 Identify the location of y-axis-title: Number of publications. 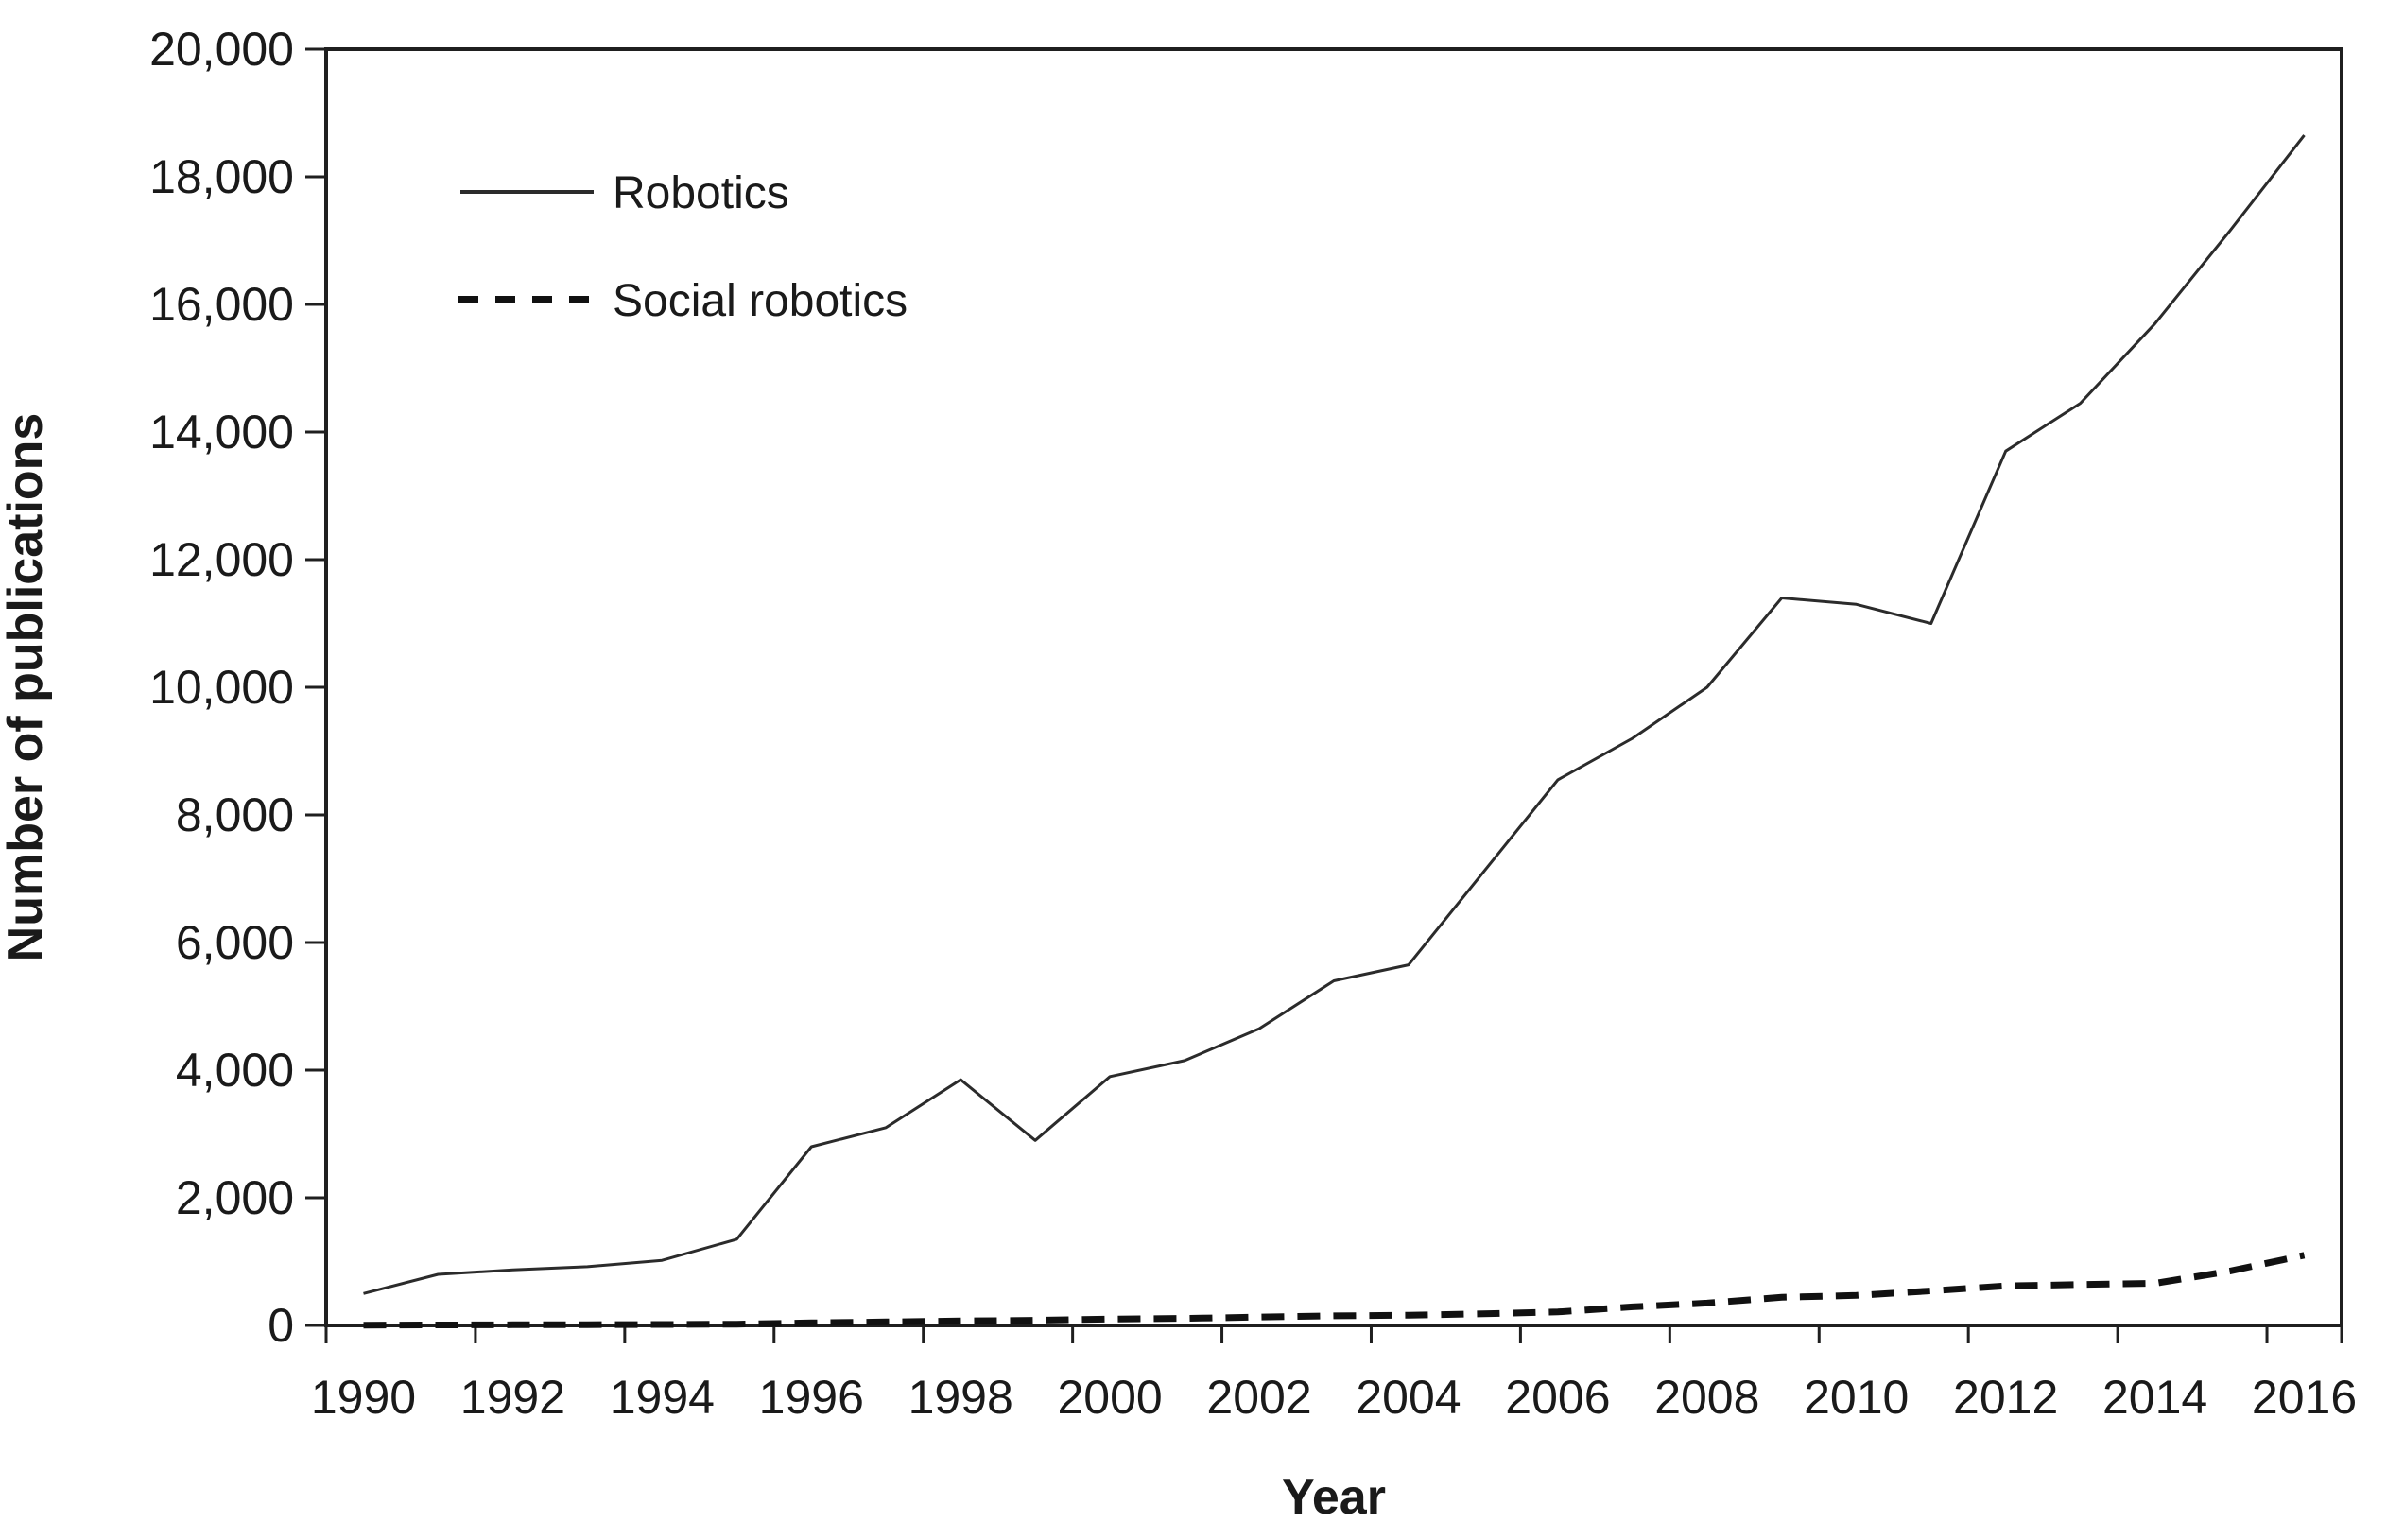
(26, 687).